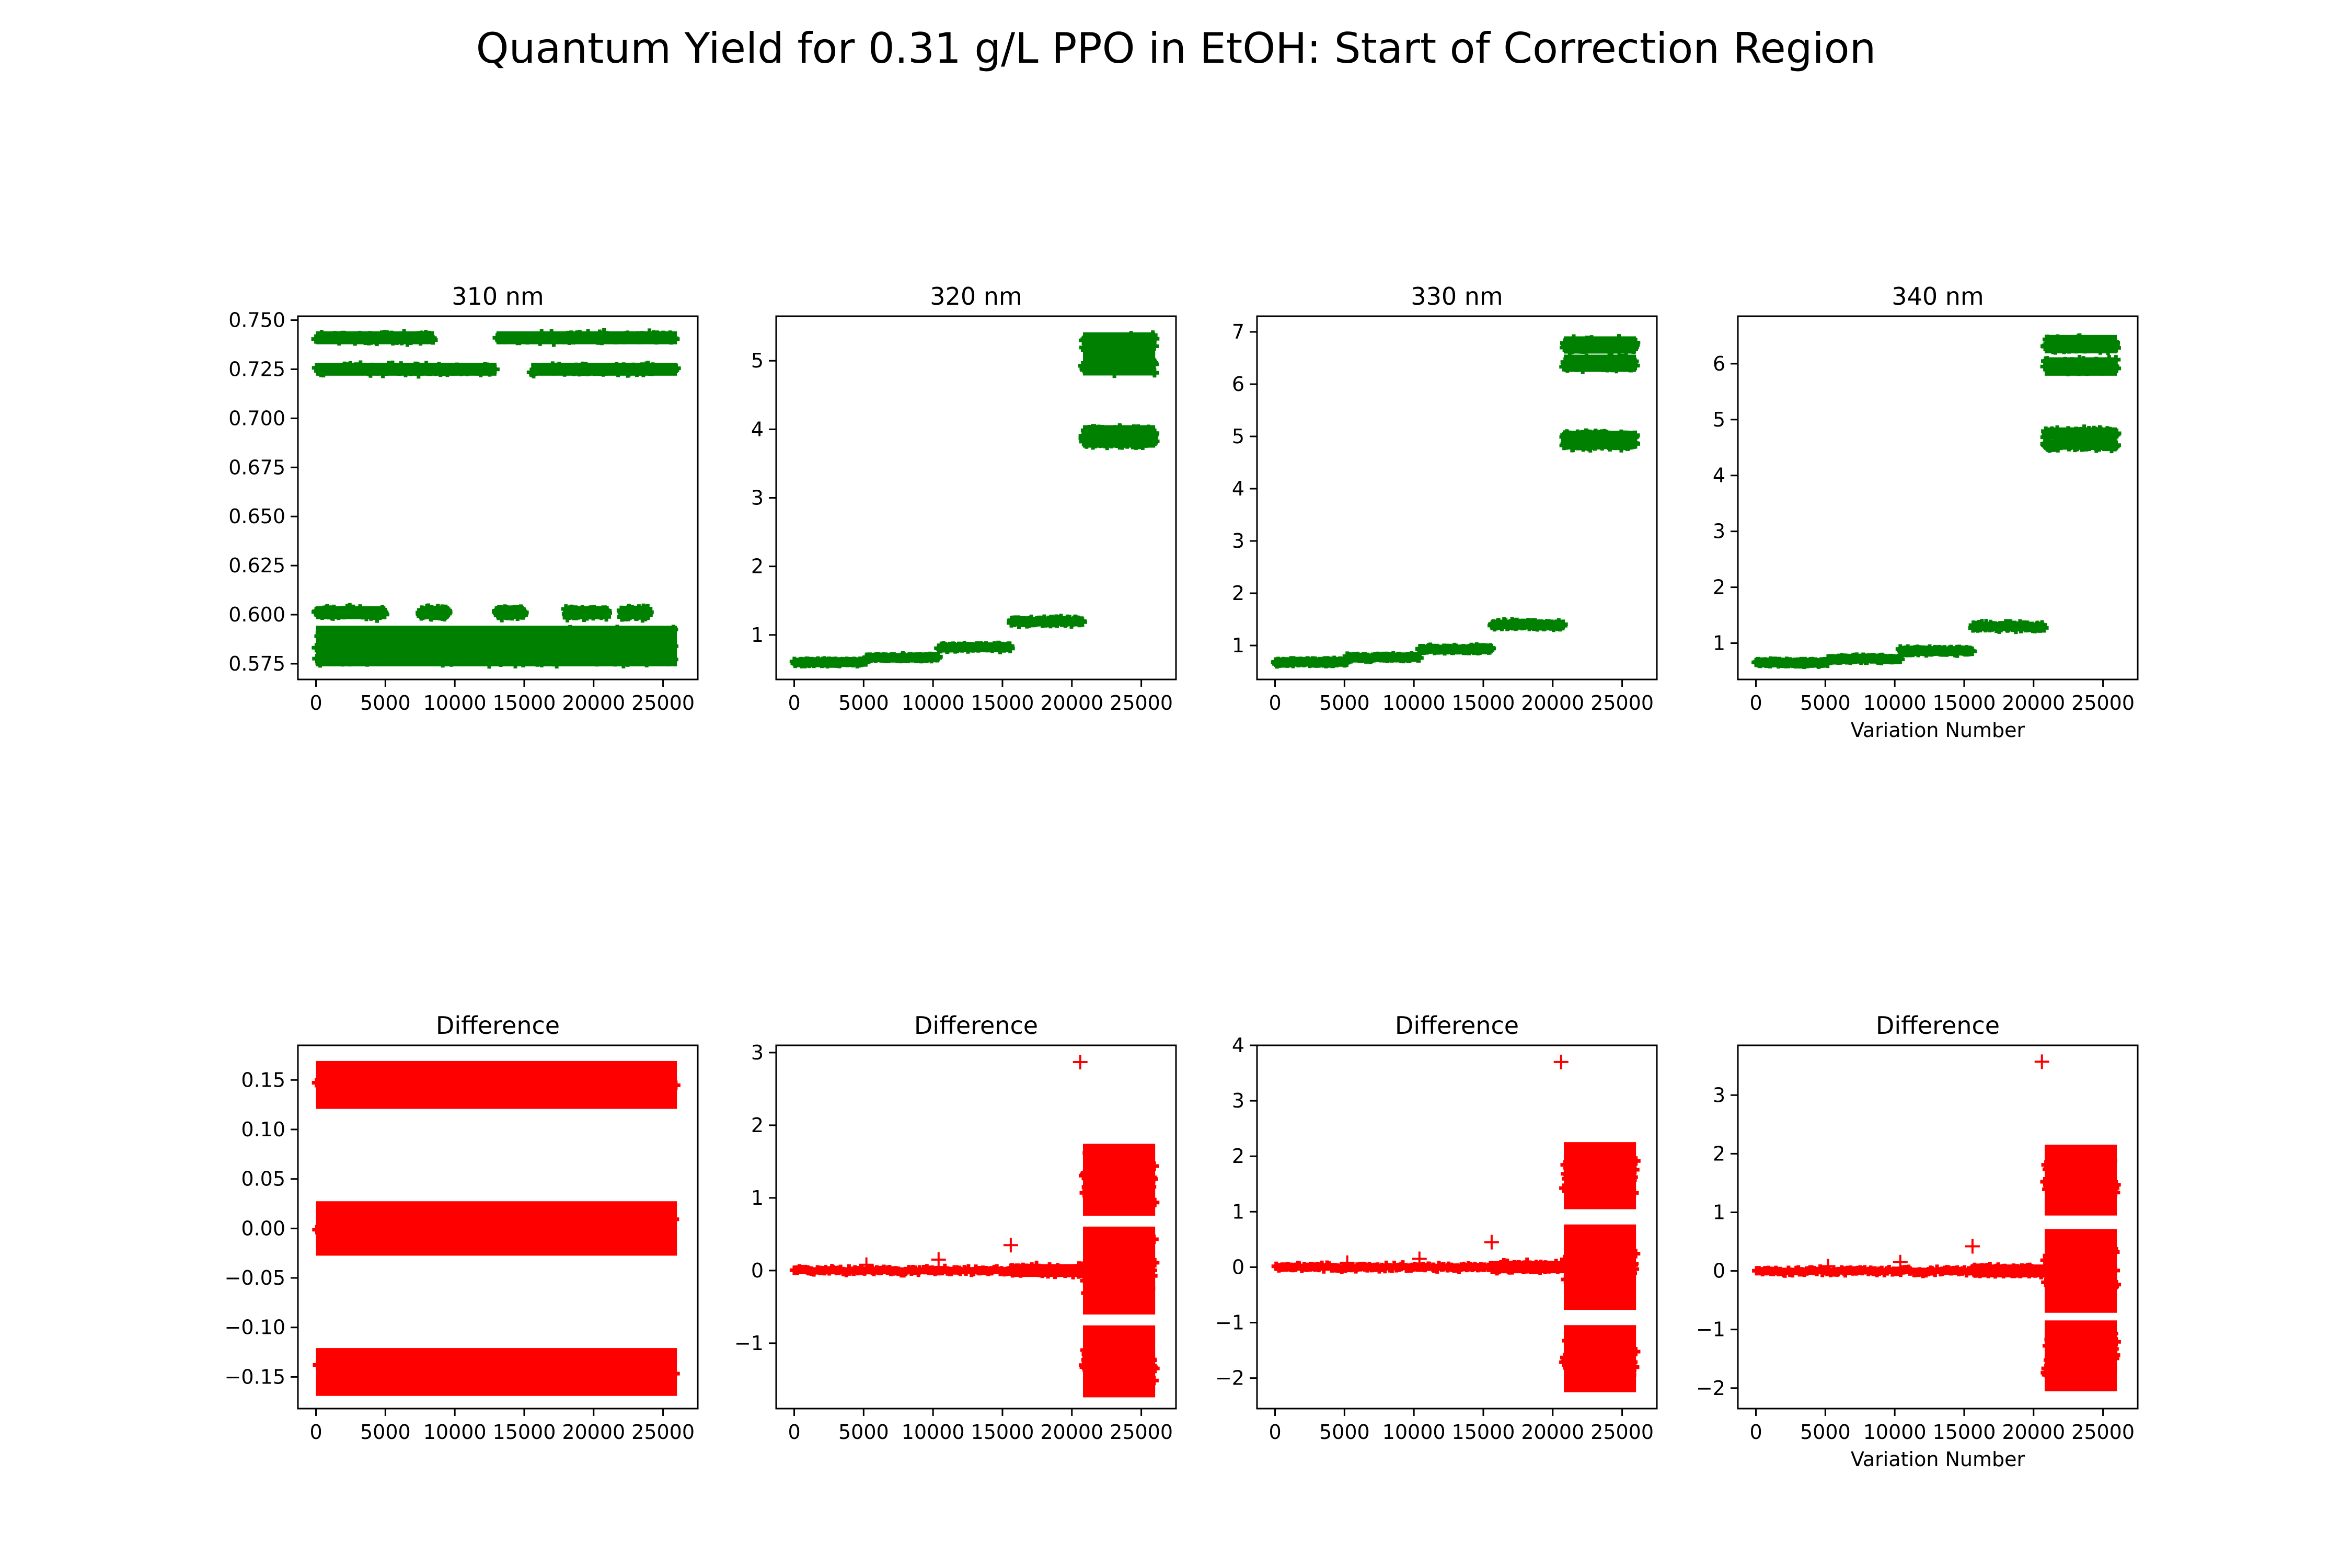  I want to click on subplot-3: 330 nm 0 5000 10000 15000 20000 25000 1 2 3 4 5 6 7, so click(1445, 498).